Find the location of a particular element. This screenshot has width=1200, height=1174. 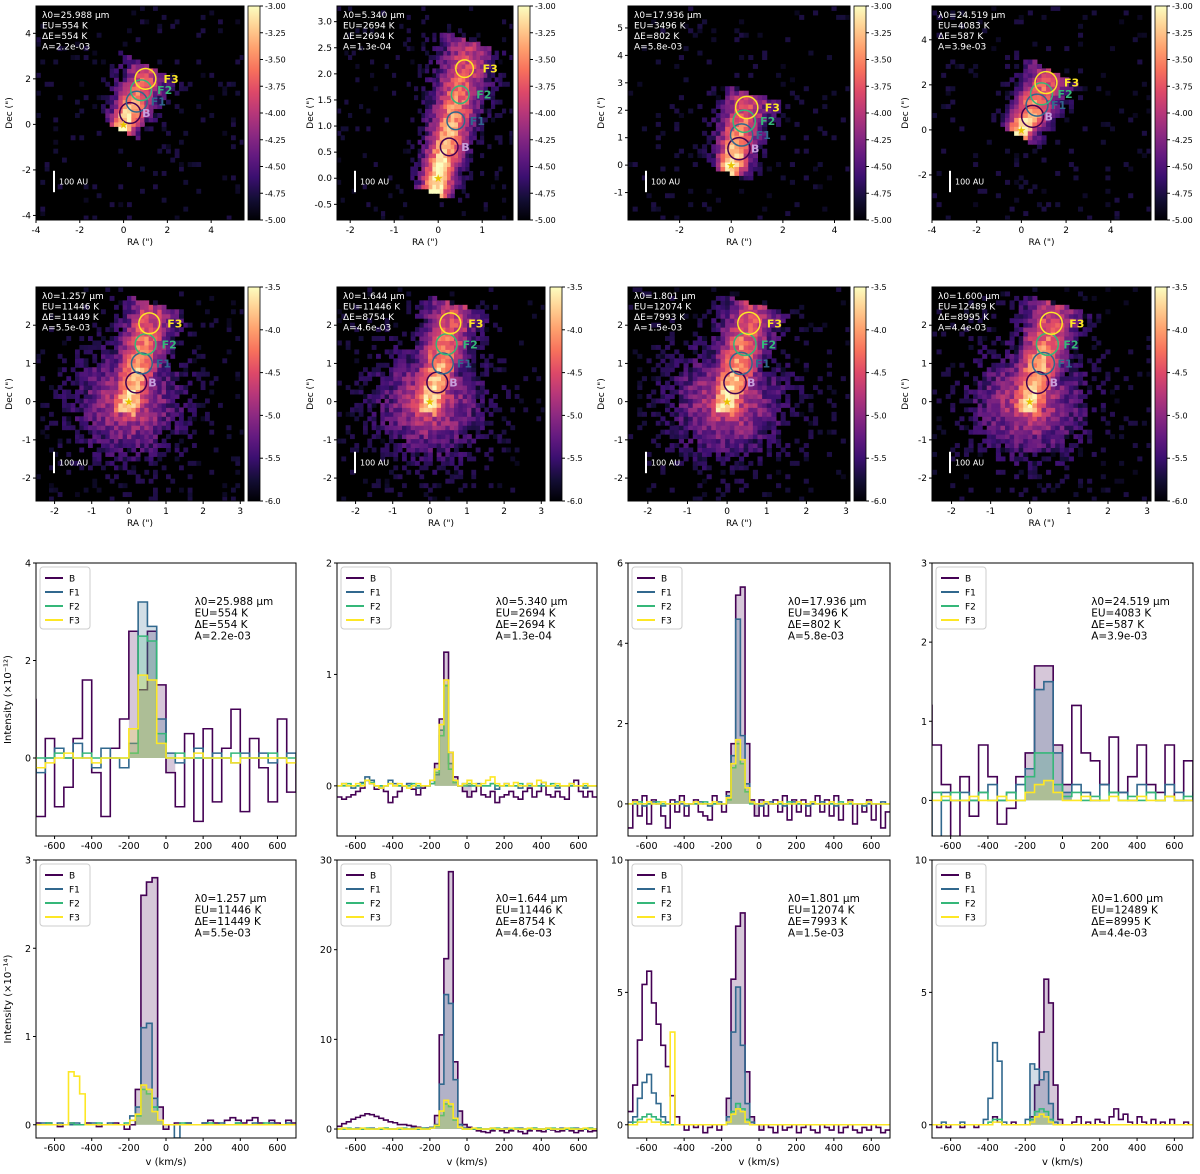

x-tick-label: 2 is located at coordinates (783, 231).